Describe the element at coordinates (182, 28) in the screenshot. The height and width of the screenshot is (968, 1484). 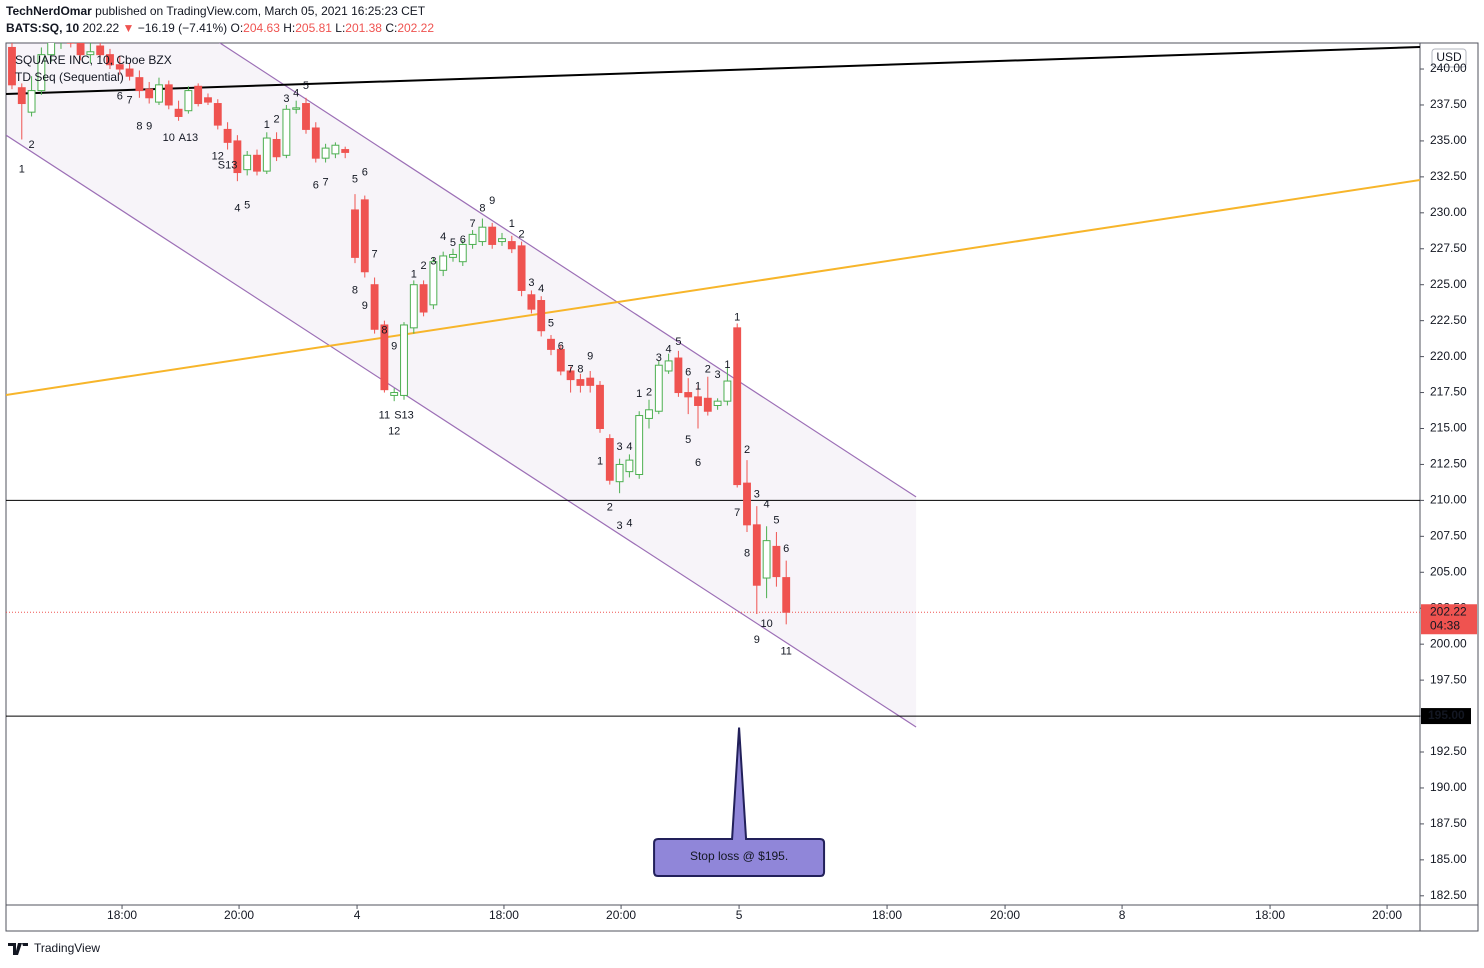
I see `change: −16.19 (−7.41%)` at that location.